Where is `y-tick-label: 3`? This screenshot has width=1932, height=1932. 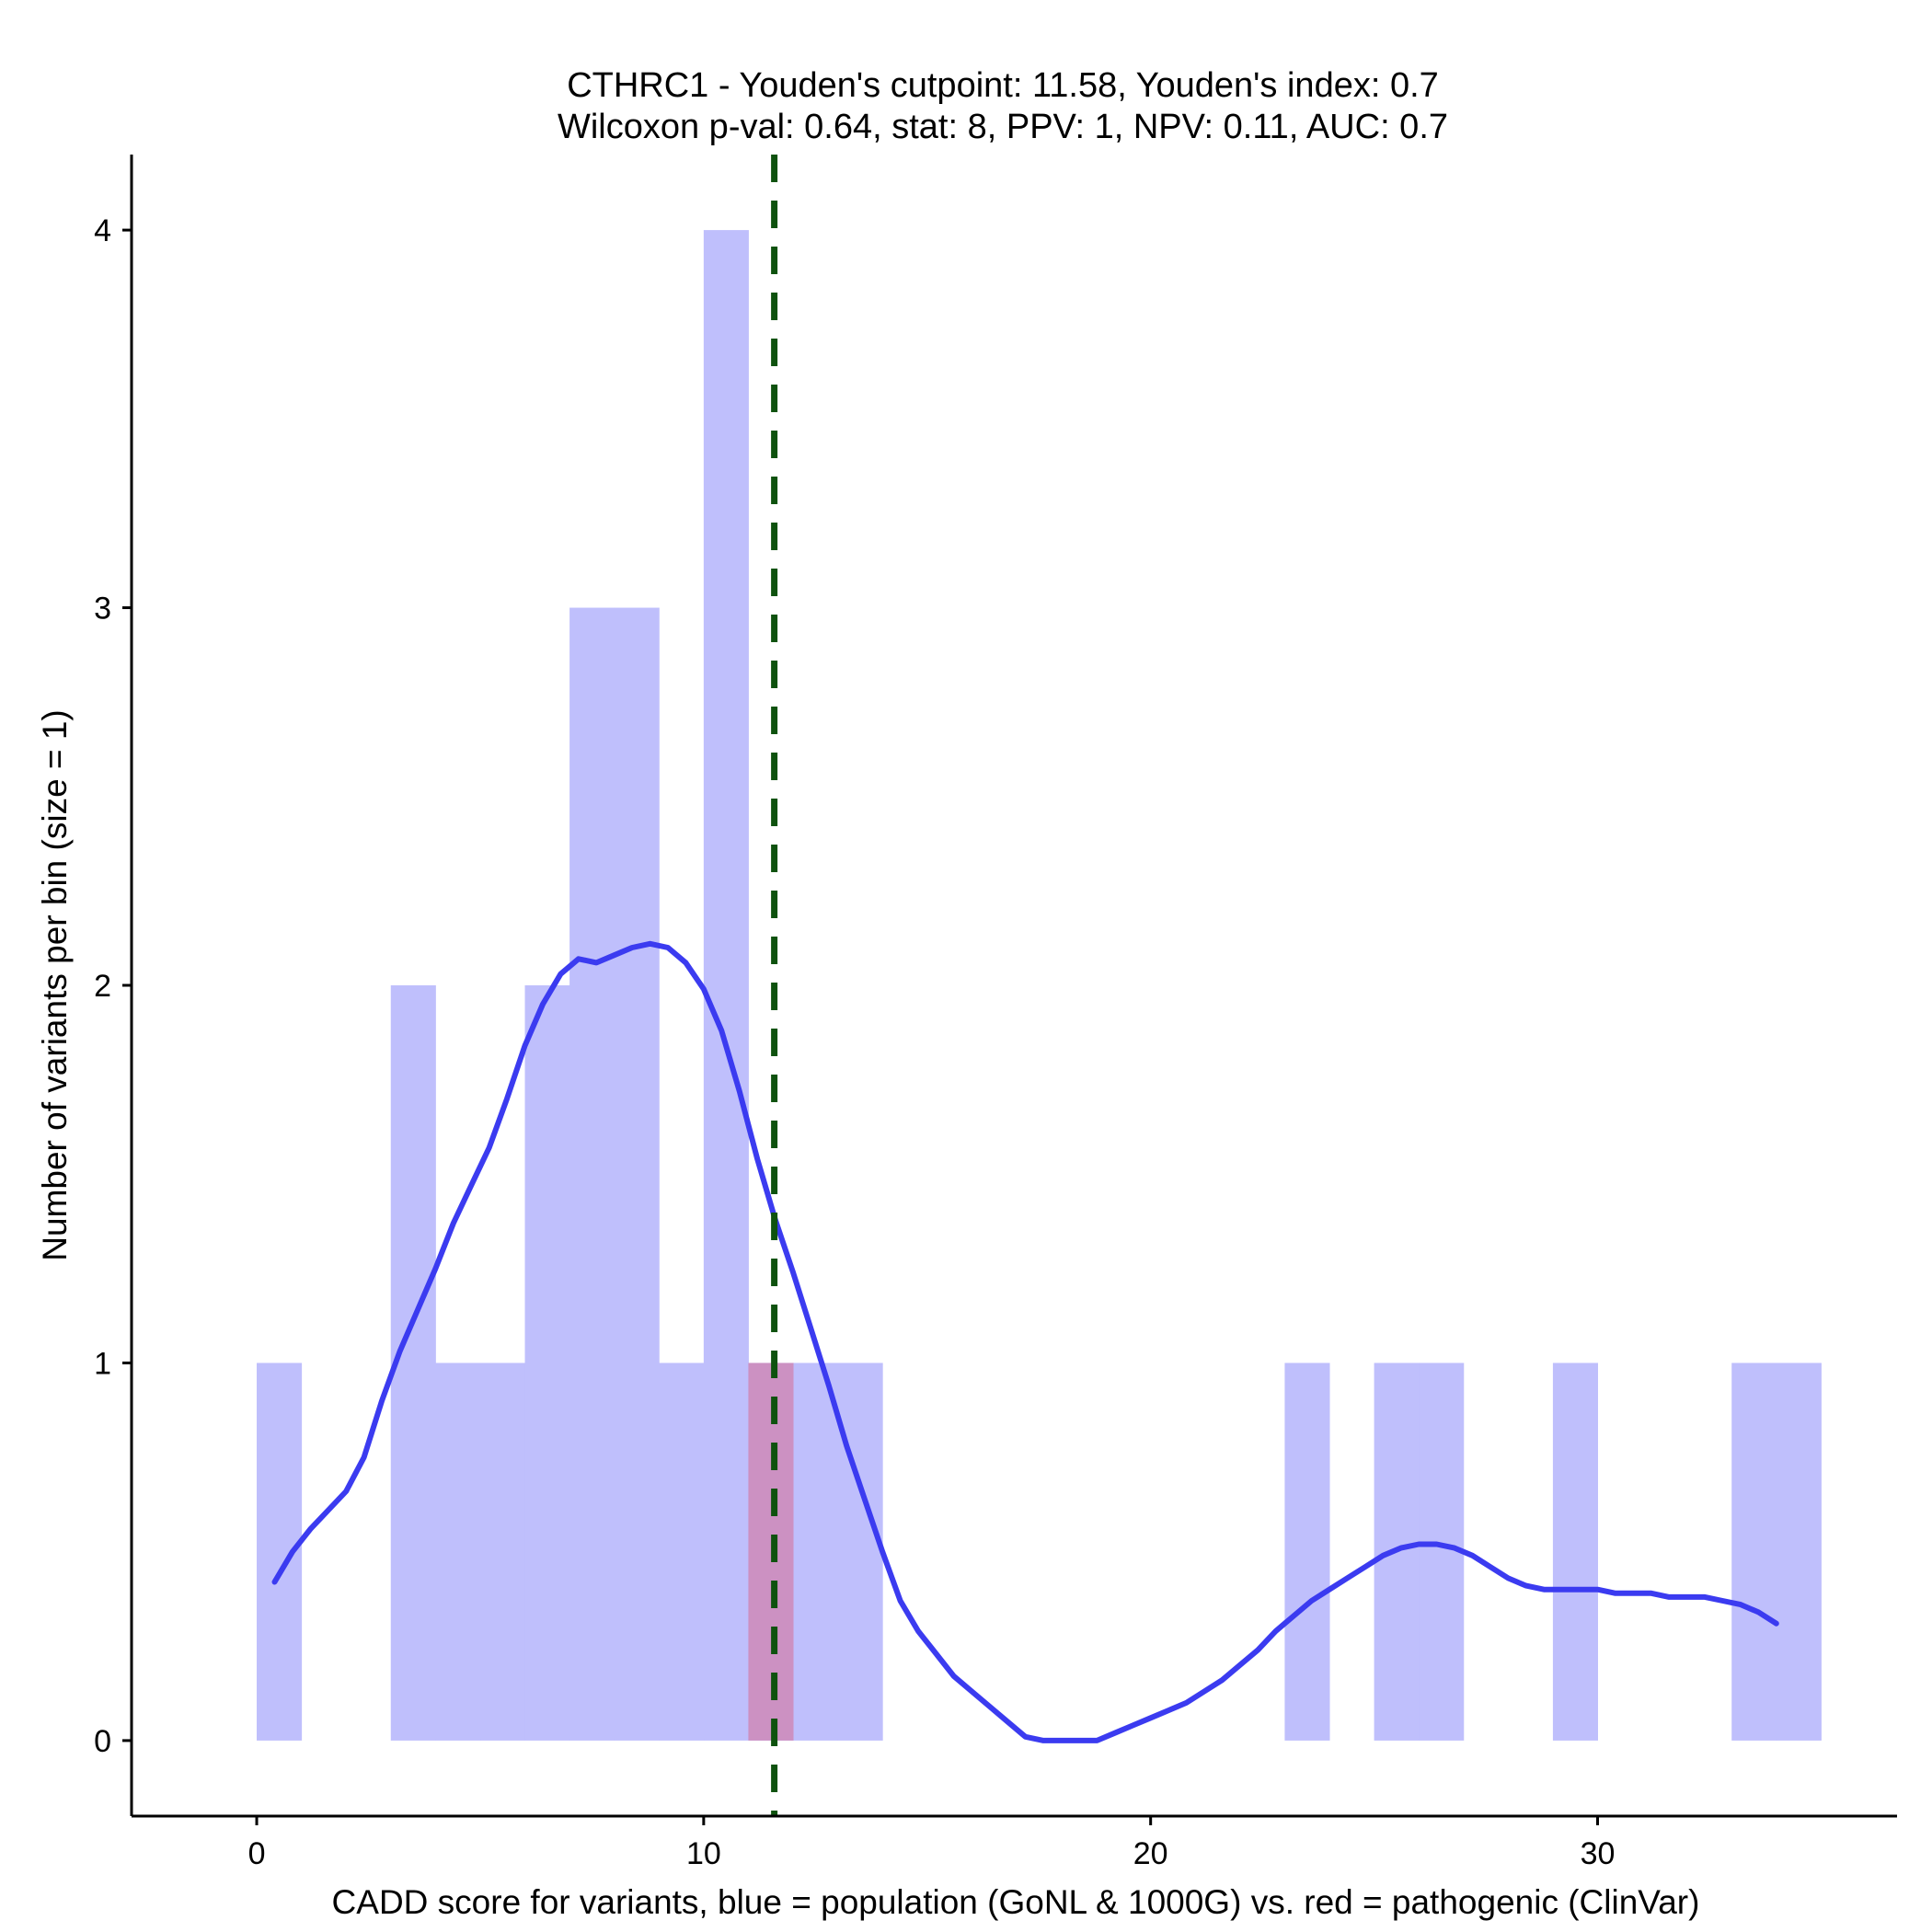
y-tick-label: 3 is located at coordinates (102, 609).